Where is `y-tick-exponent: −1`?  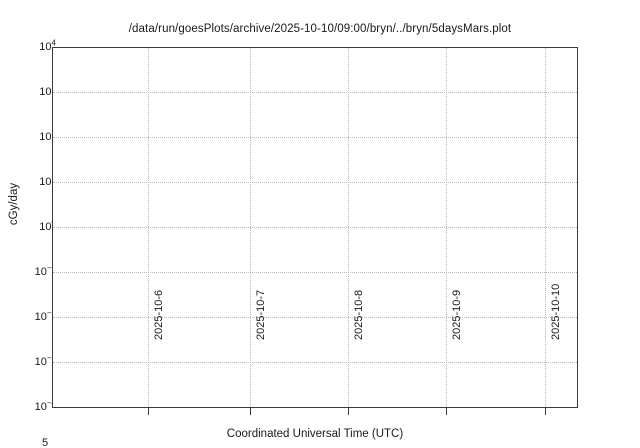 y-tick-exponent: −1 is located at coordinates (51, 267).